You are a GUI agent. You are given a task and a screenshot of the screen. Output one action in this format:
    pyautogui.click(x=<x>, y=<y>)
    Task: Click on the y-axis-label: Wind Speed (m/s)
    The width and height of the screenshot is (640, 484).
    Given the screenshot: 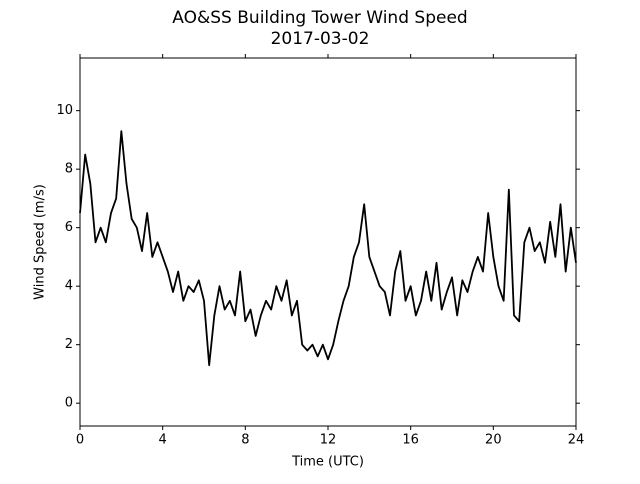 What is the action you would take?
    pyautogui.click(x=40, y=242)
    